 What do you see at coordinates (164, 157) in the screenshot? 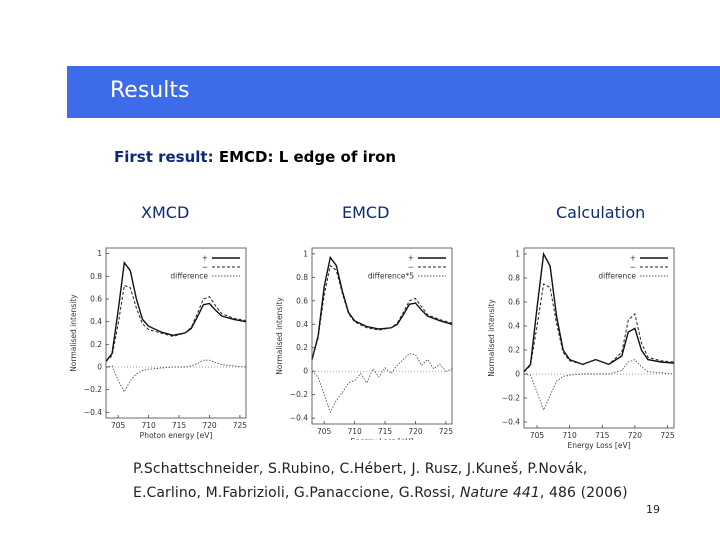
I see `subtitle-accent: First result:` at bounding box center [164, 157].